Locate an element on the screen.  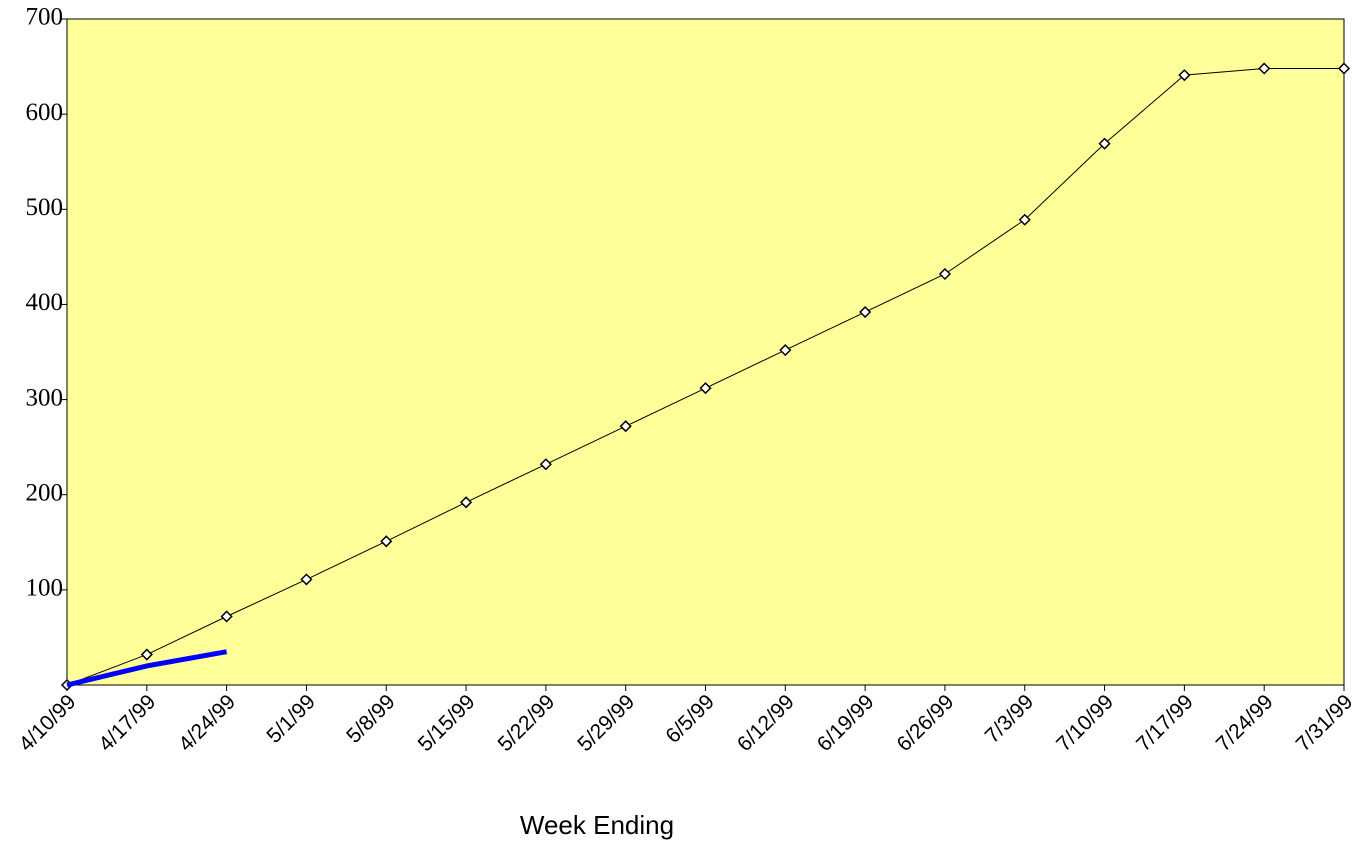
y-tick-label: 500 is located at coordinates (45, 207).